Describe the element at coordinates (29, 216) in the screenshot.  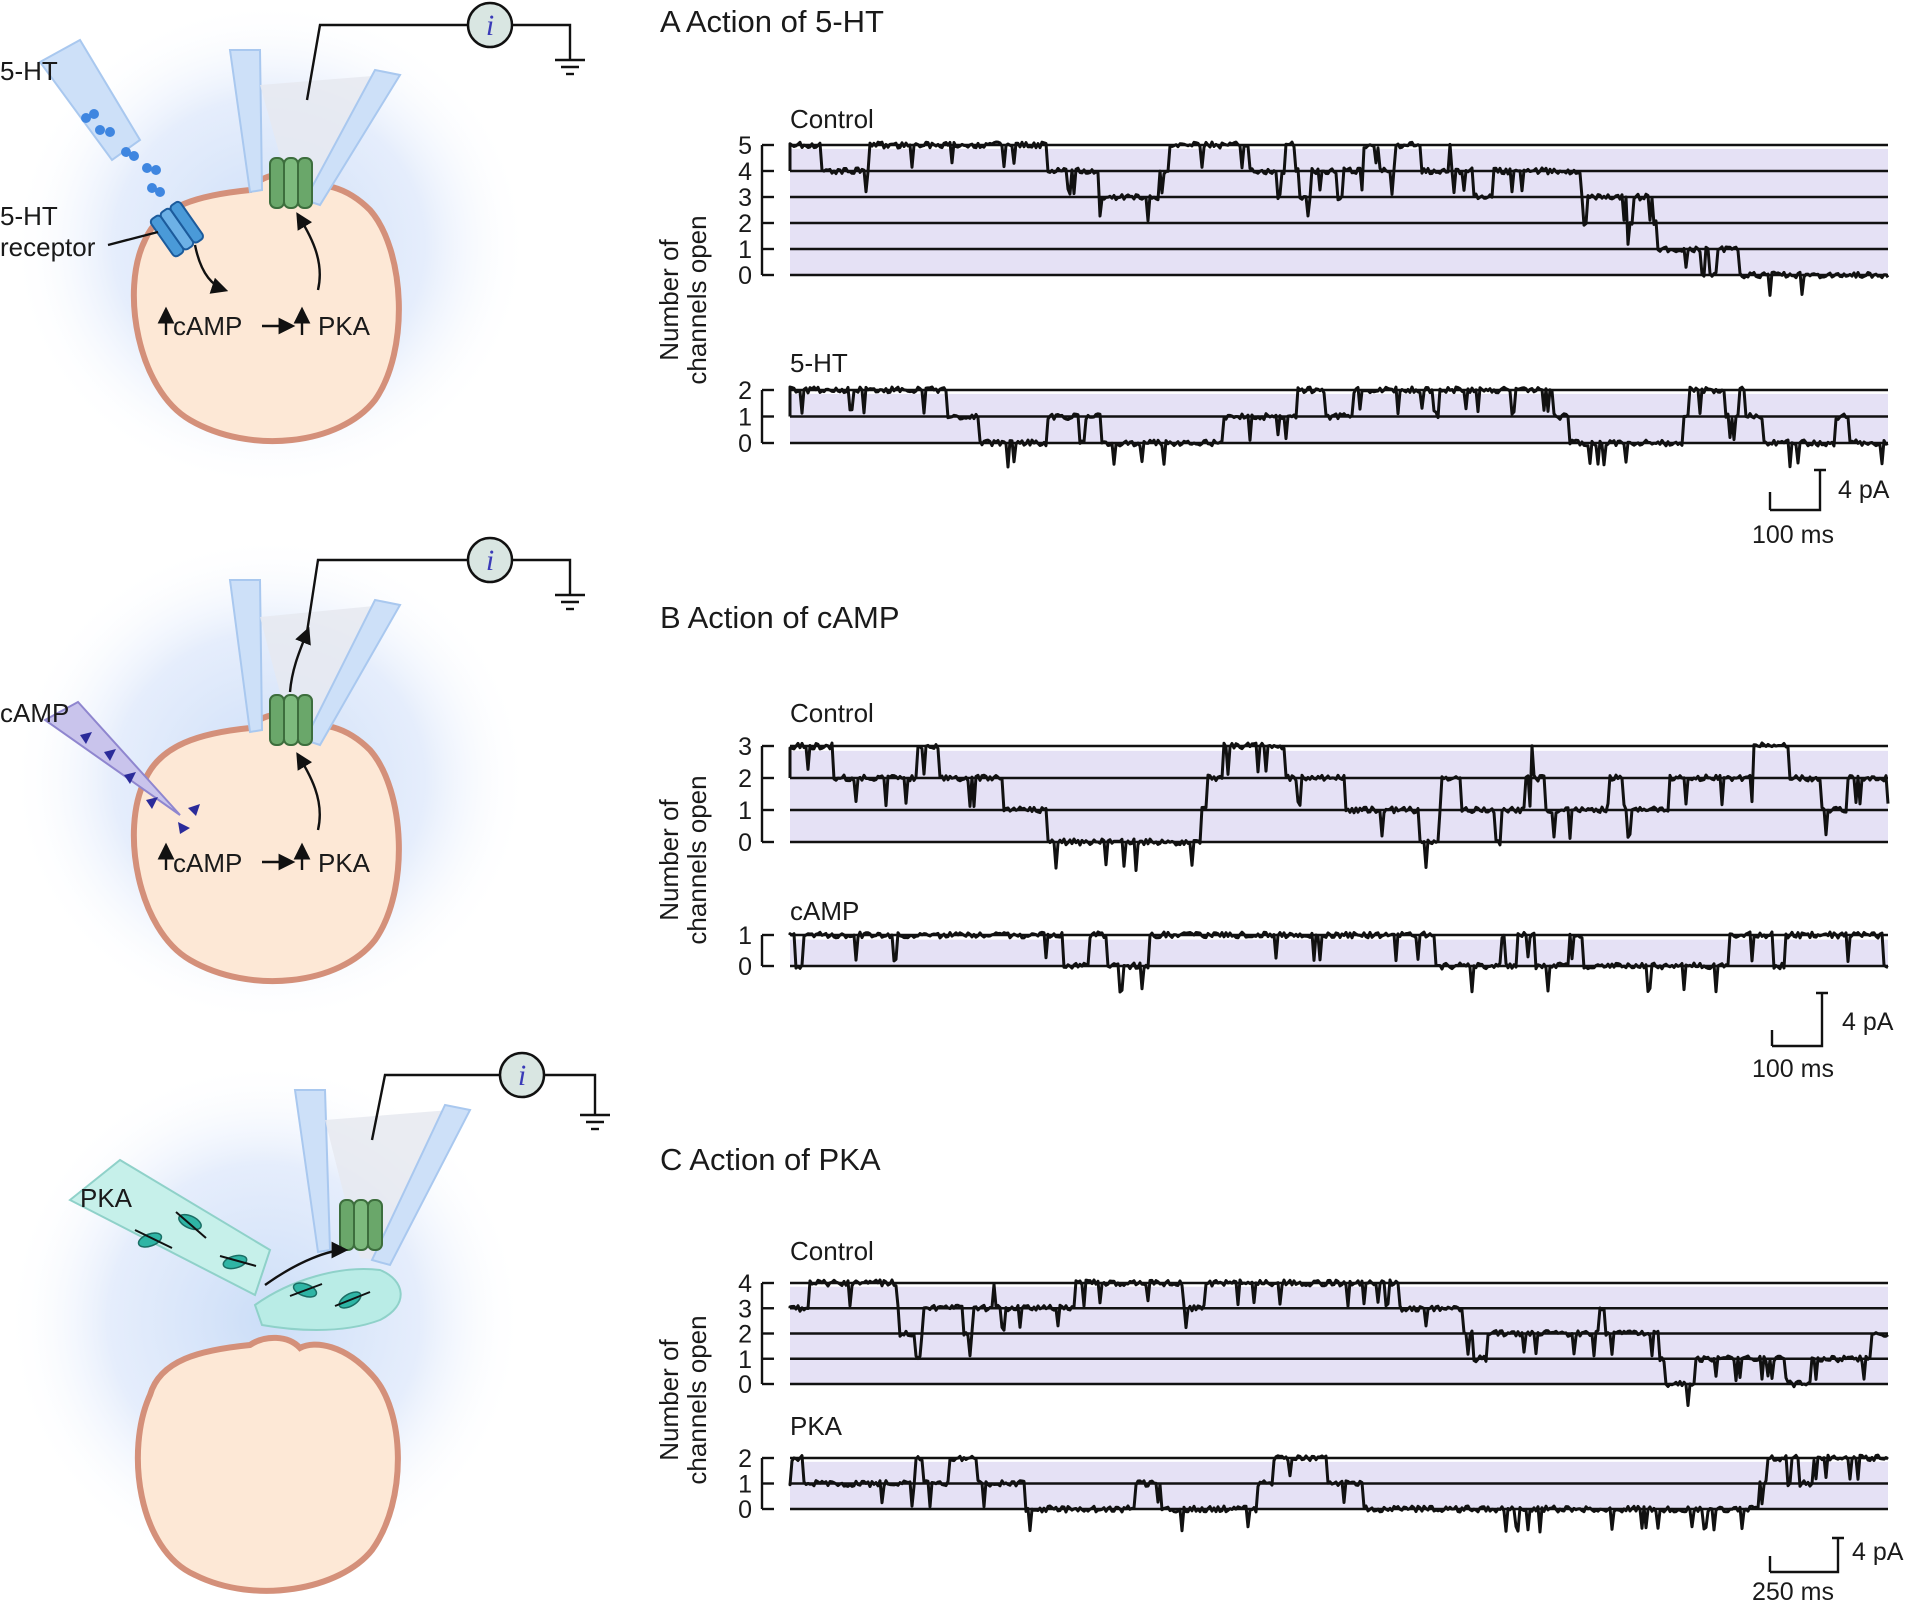
I see `label-receptor-line1: 5-HT` at that location.